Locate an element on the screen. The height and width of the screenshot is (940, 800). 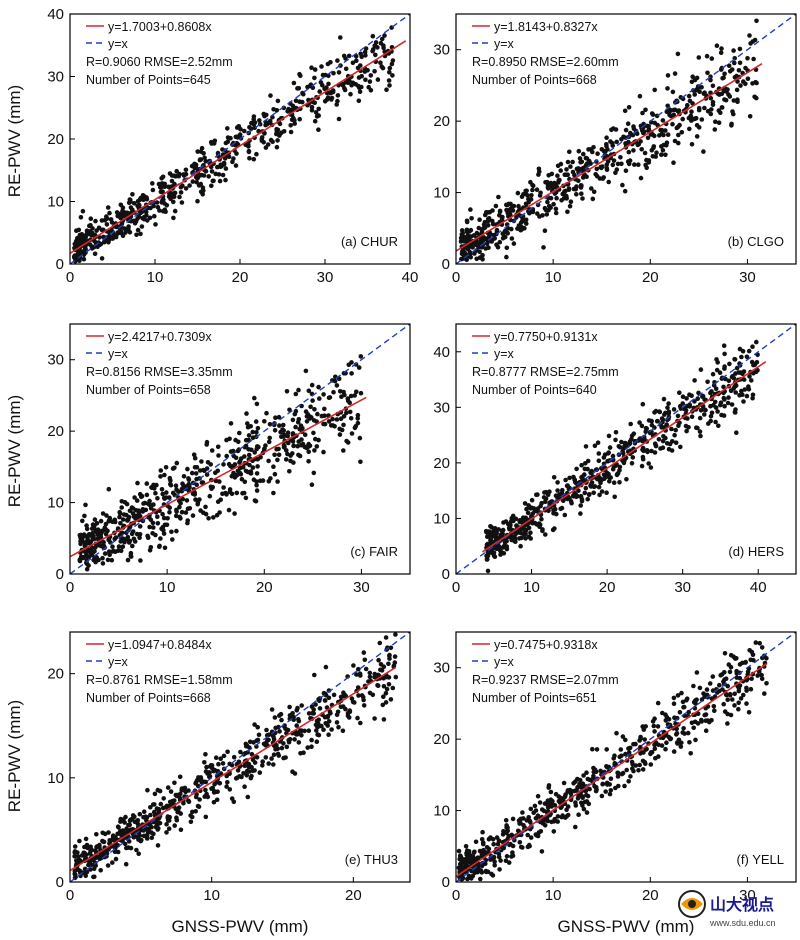
watermark-logo-icon is located at coordinates (692, 904).